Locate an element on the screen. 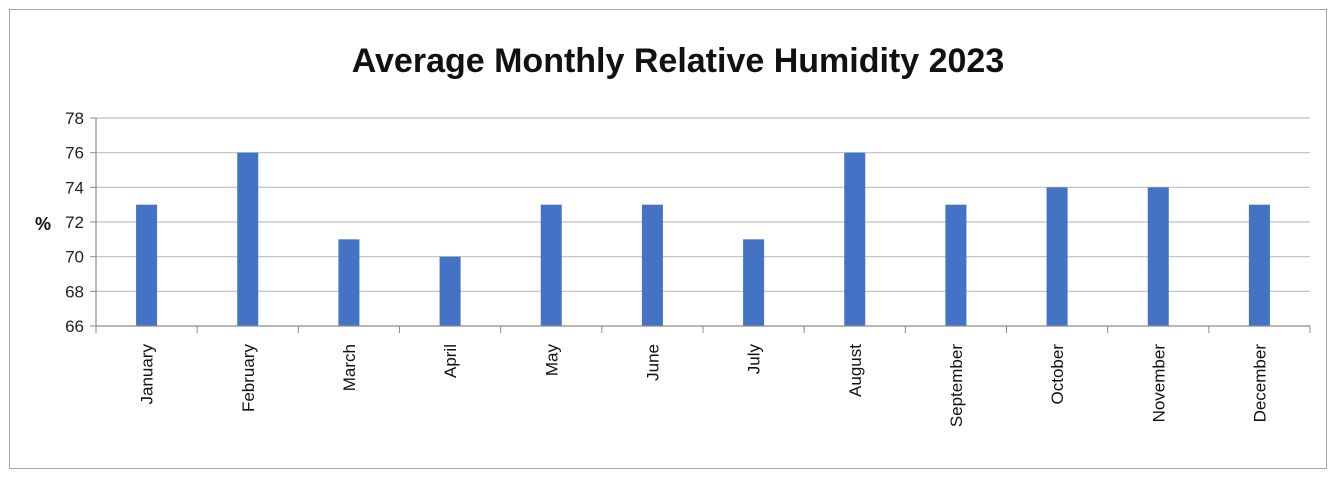 The image size is (1338, 479). x-tick-label-april: April is located at coordinates (450, 361).